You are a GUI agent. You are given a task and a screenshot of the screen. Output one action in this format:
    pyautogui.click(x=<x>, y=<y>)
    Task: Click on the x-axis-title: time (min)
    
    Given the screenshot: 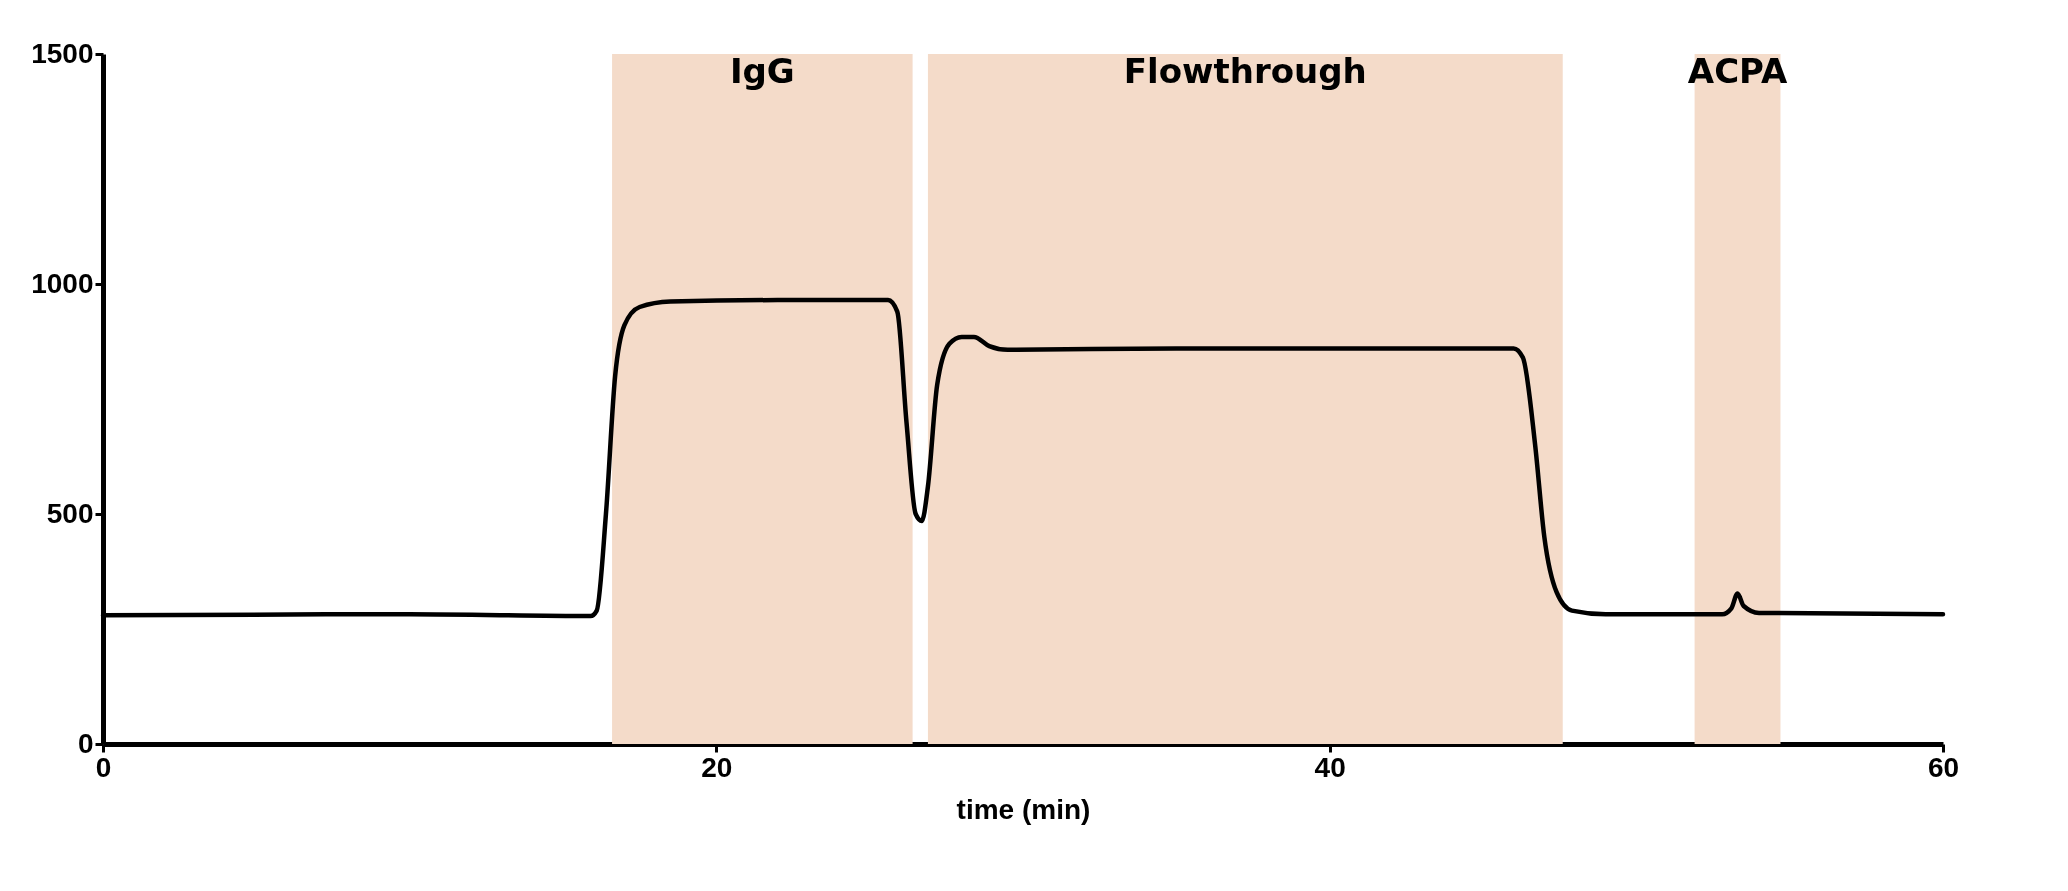 What is the action you would take?
    pyautogui.click(x=1023, y=809)
    